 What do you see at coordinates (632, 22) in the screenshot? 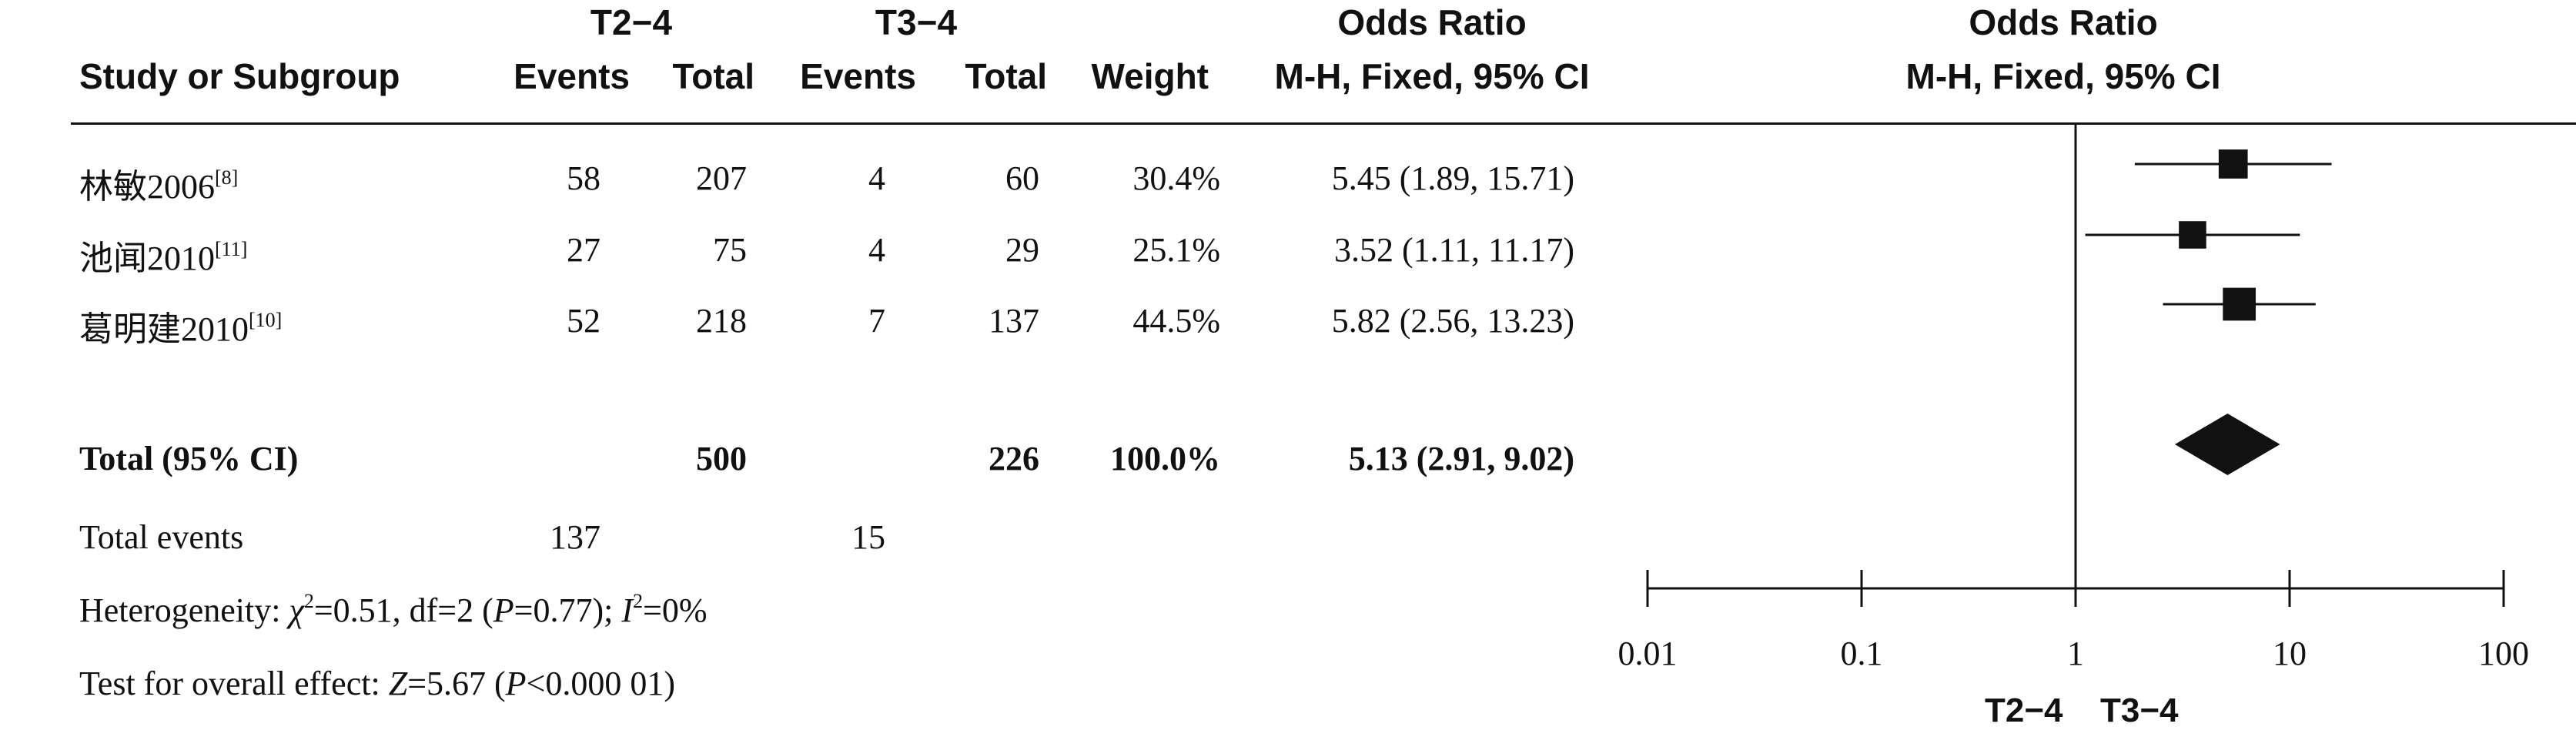
I see `group1-header: T2−4` at bounding box center [632, 22].